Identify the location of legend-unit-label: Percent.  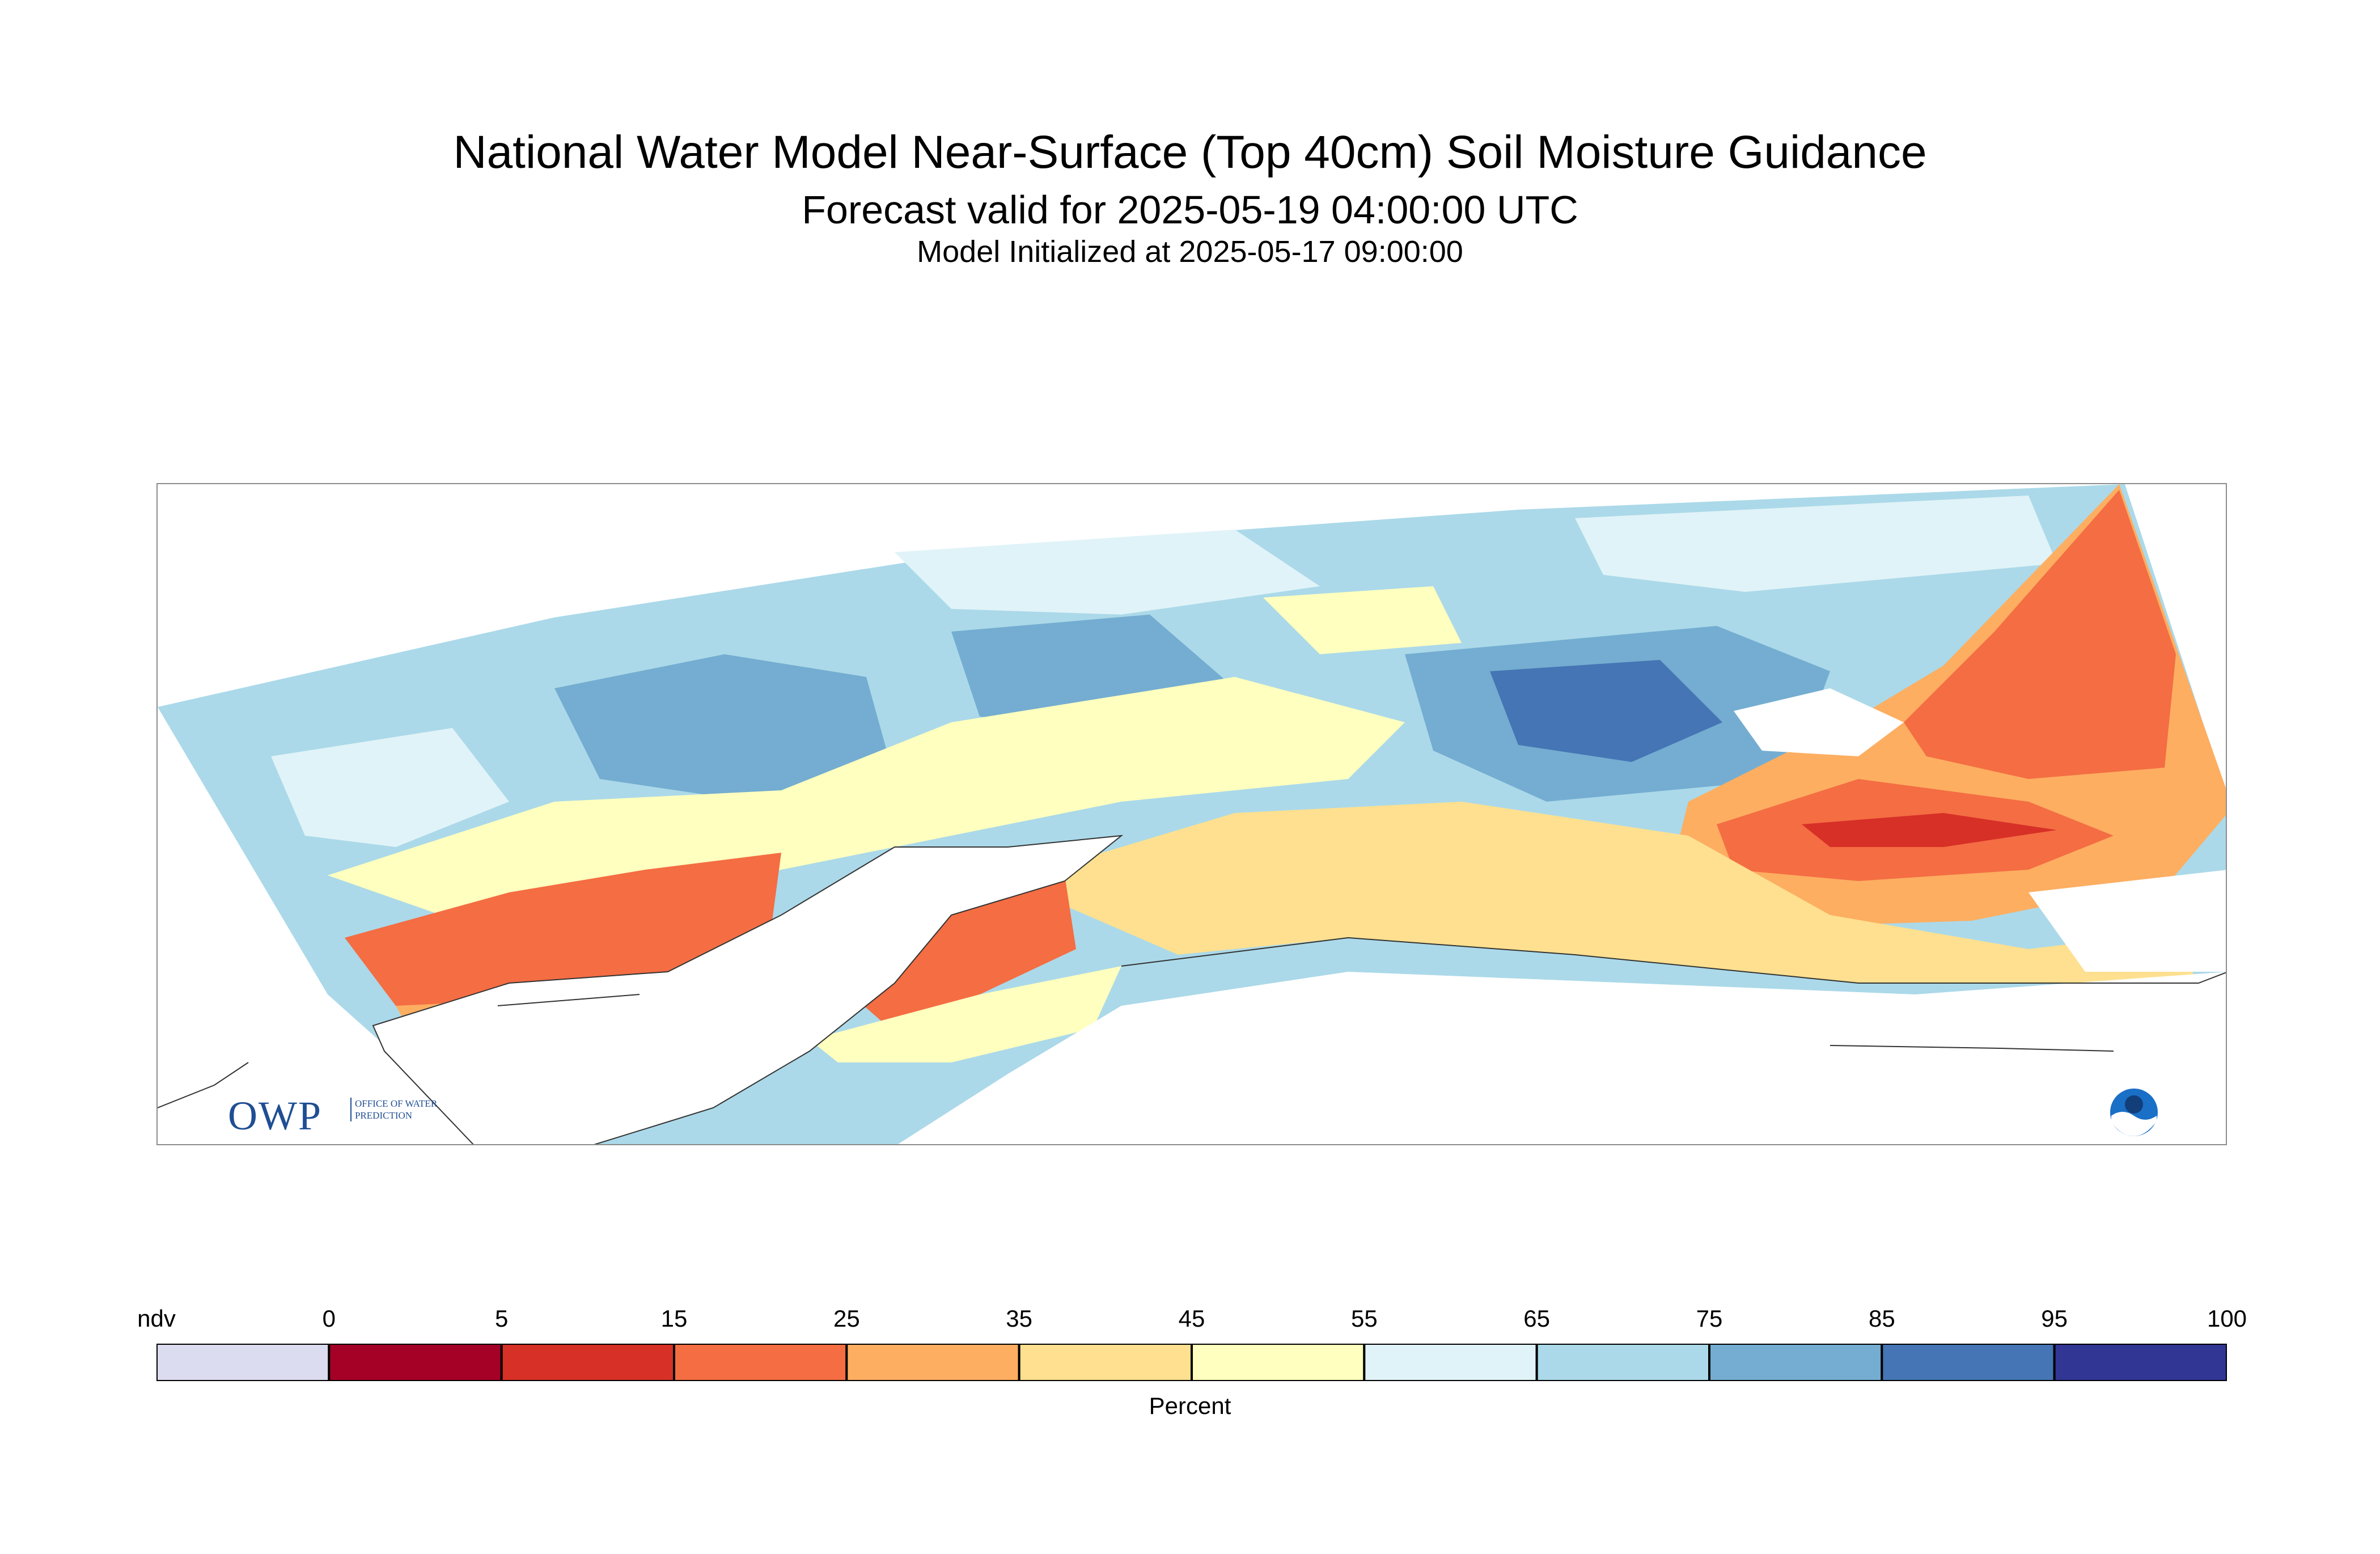
(1190, 1405).